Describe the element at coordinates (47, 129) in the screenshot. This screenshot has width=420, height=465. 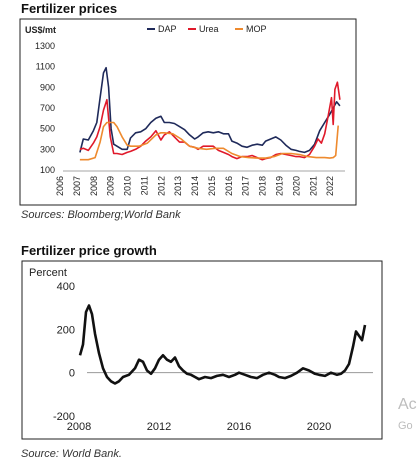
I see `chart1-y-tick-label: 500` at that location.